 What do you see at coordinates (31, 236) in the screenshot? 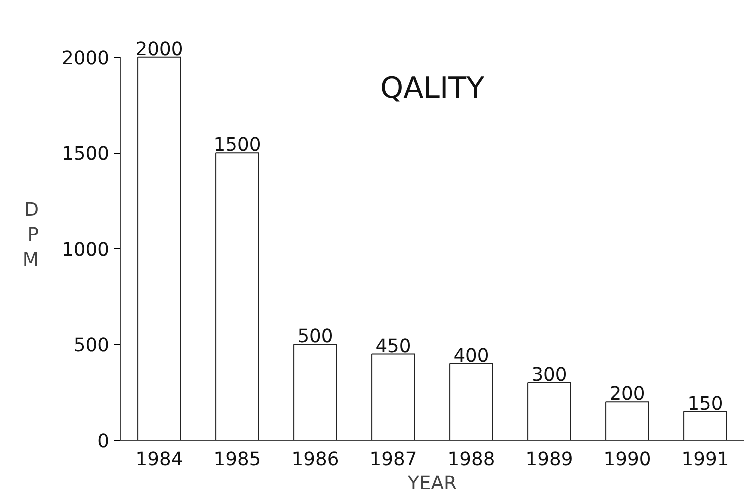
I see `y-axis-title: DPM` at bounding box center [31, 236].